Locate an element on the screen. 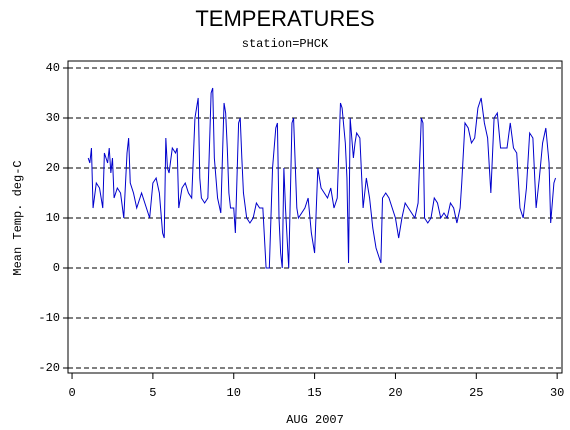 This screenshot has height=430, width=570. y-tick-label: -20 is located at coordinates (49, 368).